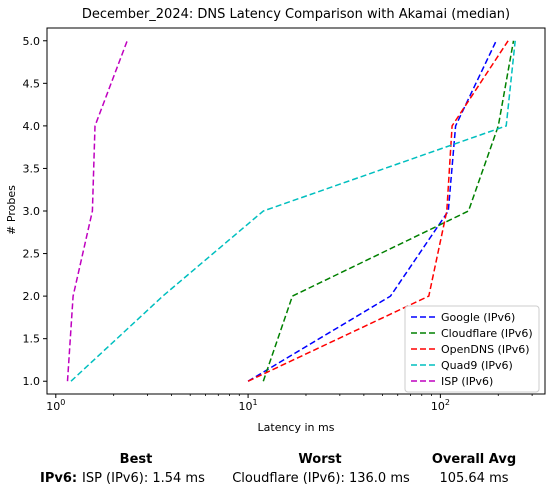  I want to click on summary-worst-value: Cloudflare (IPv6): 136.0 ms, so click(321, 478).